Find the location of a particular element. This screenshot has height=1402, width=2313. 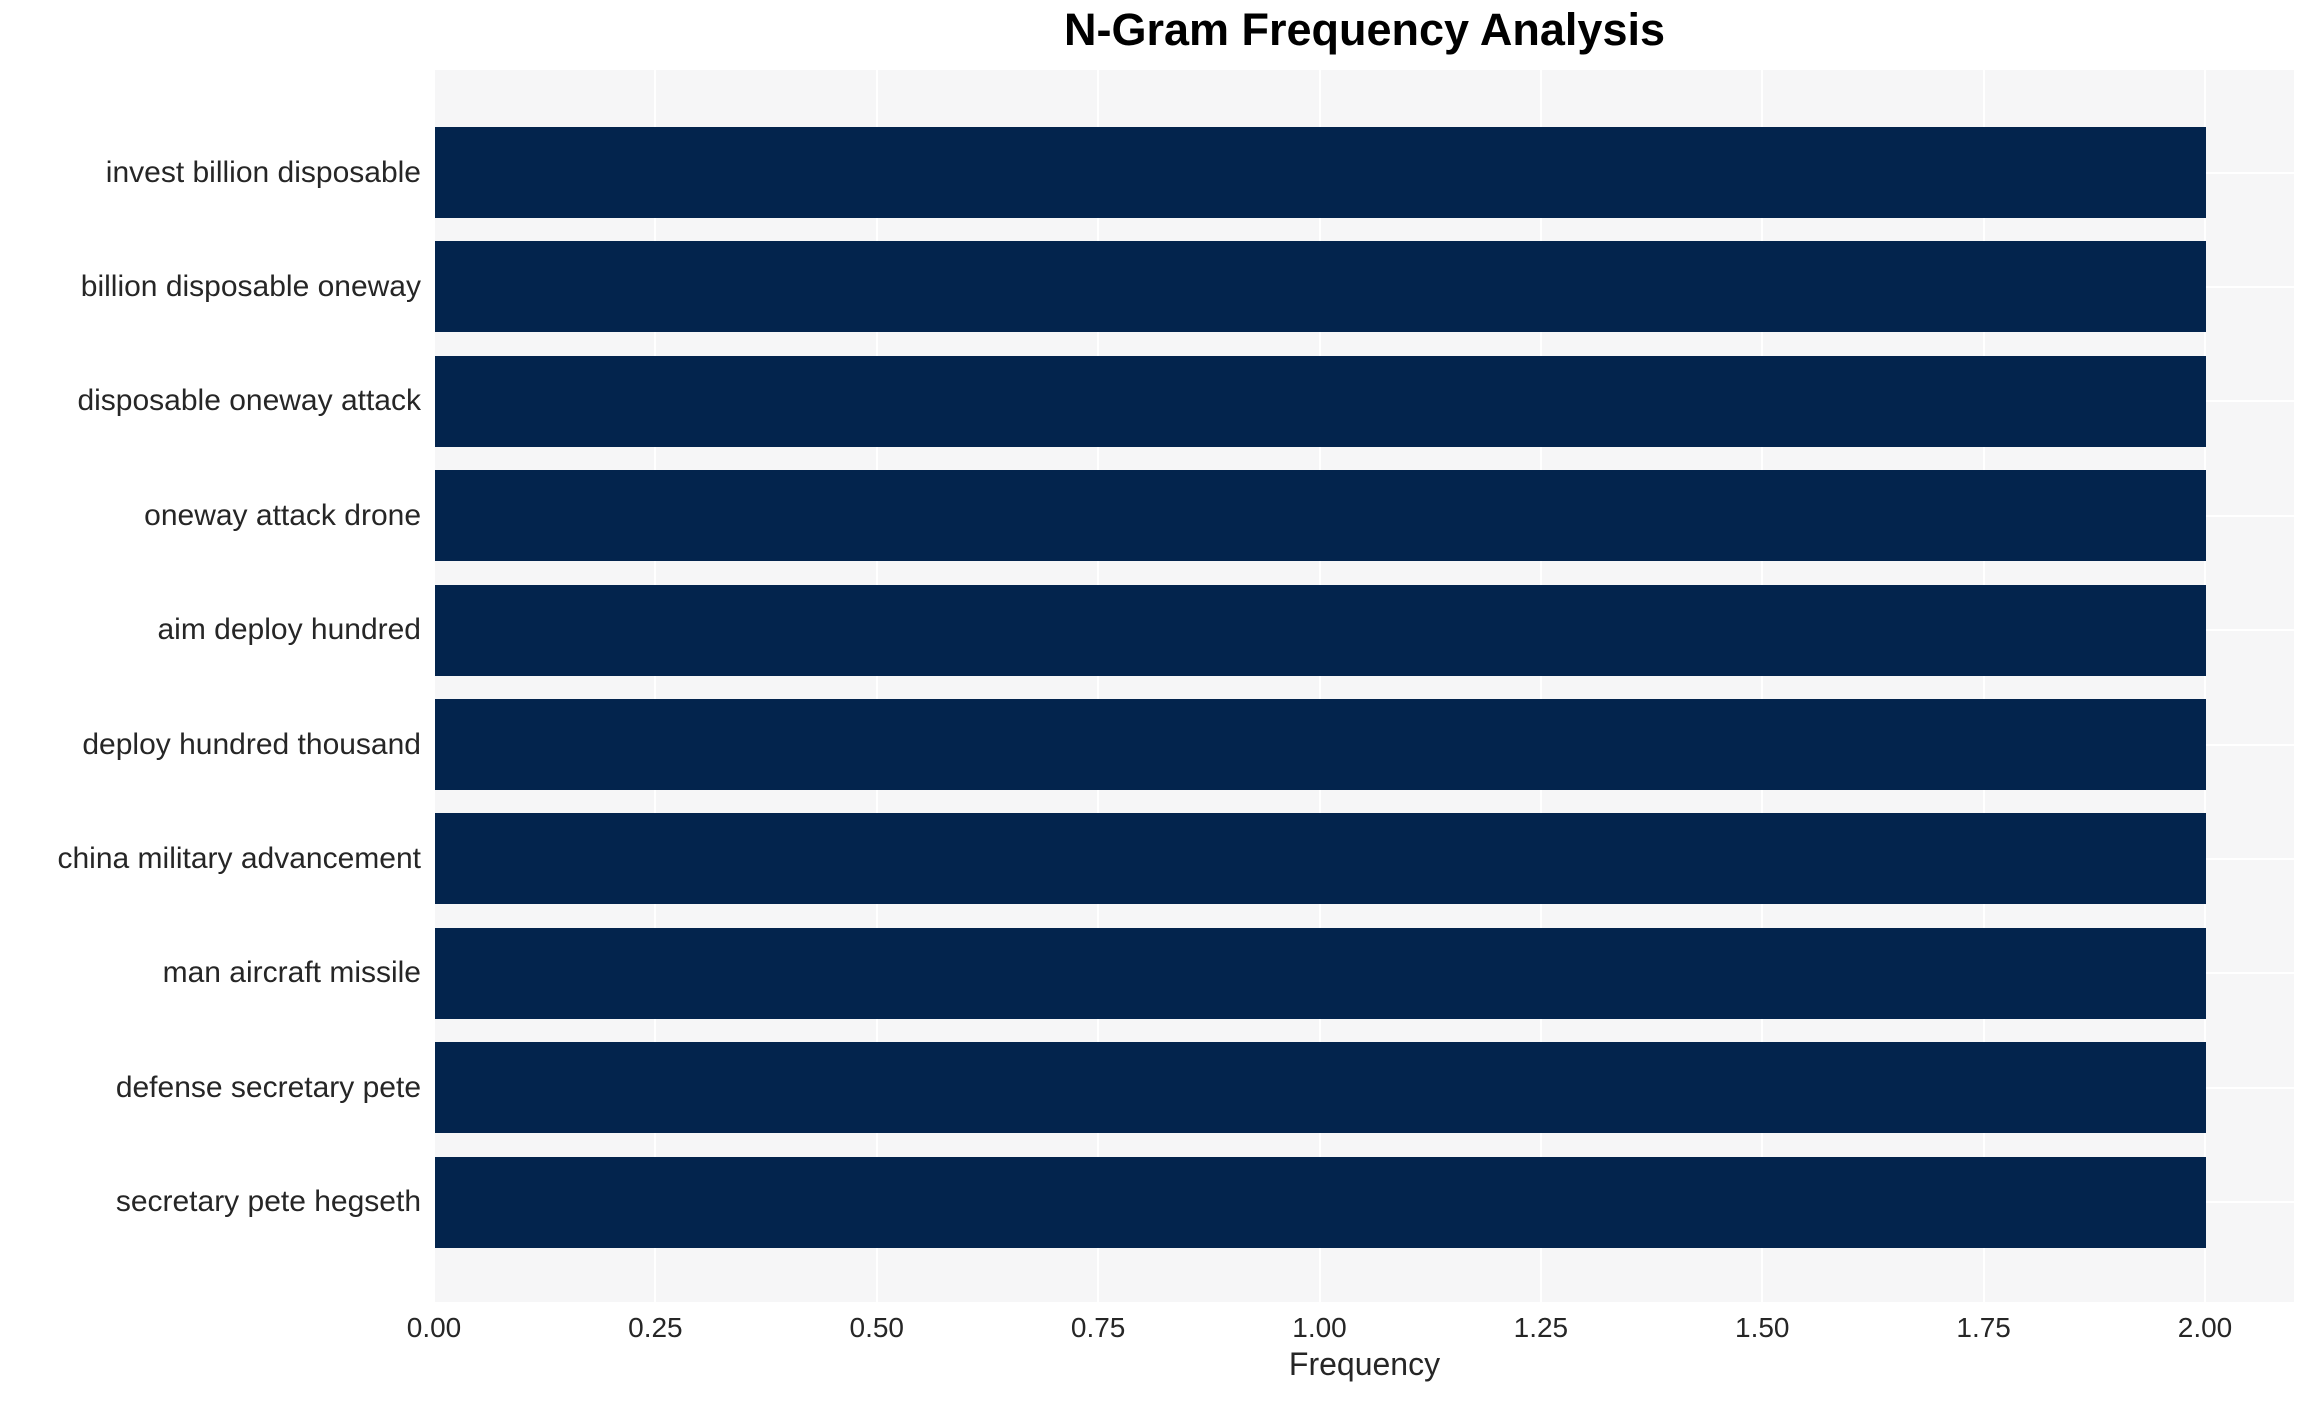

x-tick-label: 1.00 is located at coordinates (1319, 1327).